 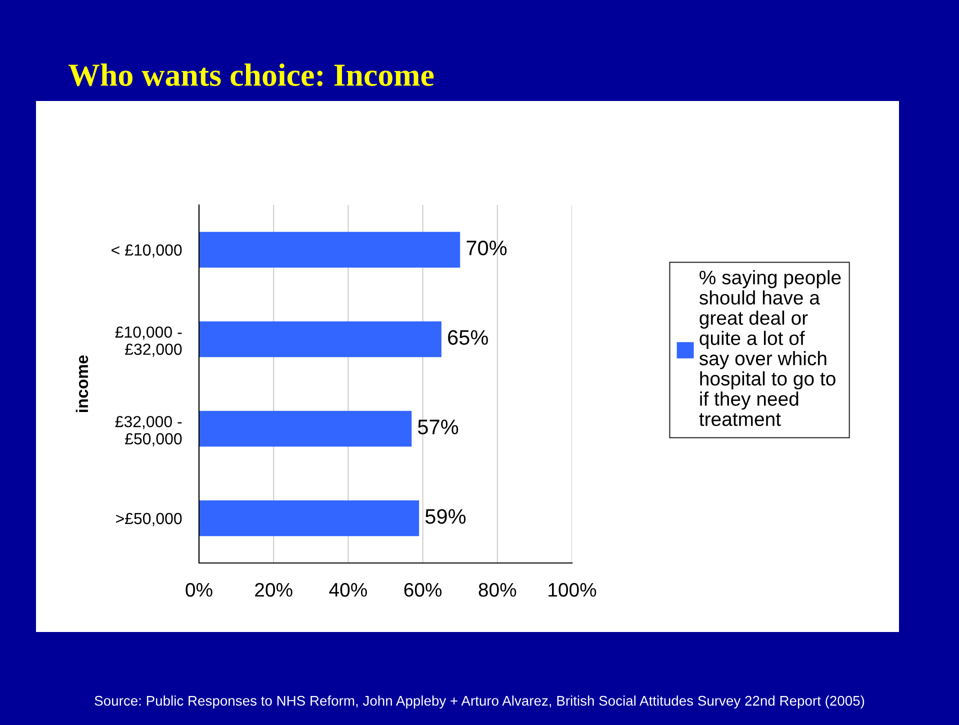 What do you see at coordinates (348, 589) in the screenshot?
I see `x-tick-label: 40%` at bounding box center [348, 589].